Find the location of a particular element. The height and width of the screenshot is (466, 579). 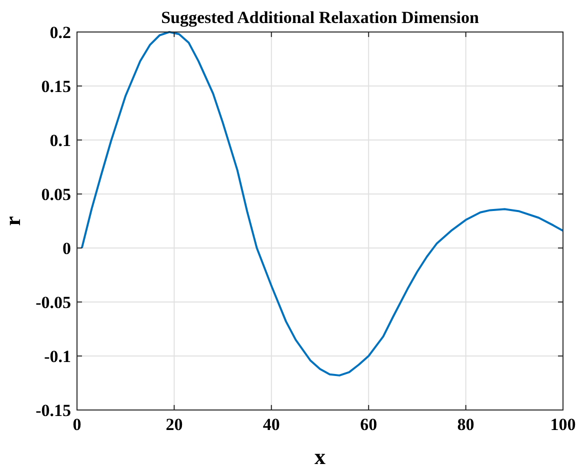

y-tick-label: -0.15 is located at coordinates (53, 410).